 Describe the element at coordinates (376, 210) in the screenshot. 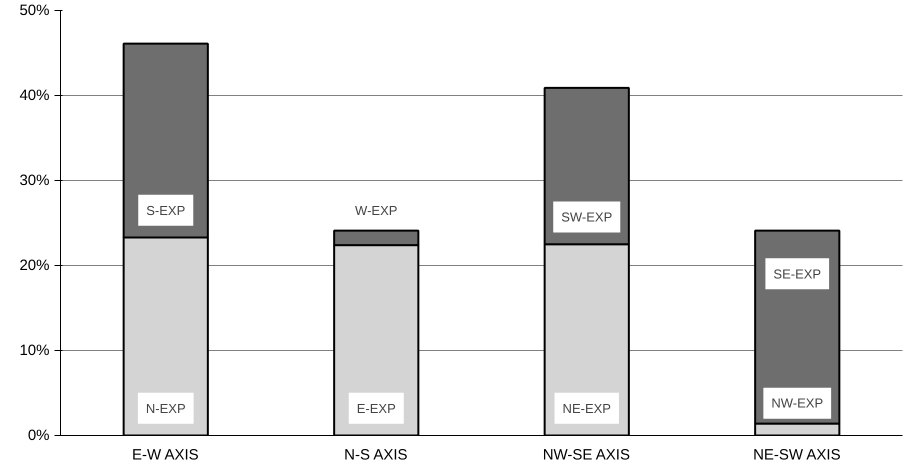

I see `data-label: W-EXP` at that location.